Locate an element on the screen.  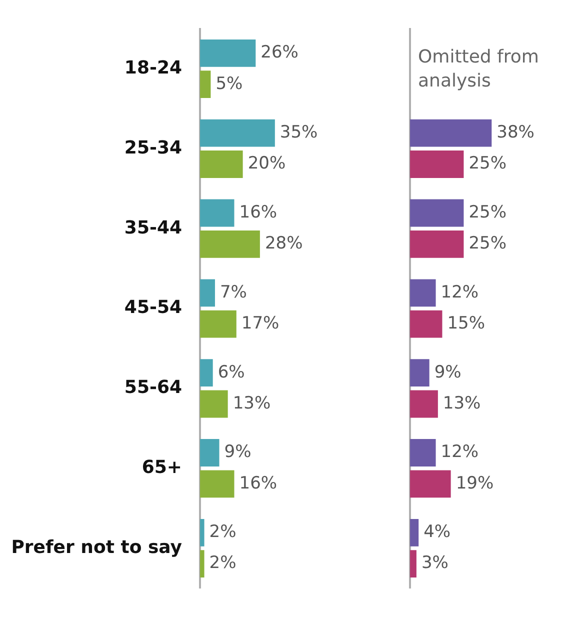
data-label: 28% is located at coordinates (283, 244).